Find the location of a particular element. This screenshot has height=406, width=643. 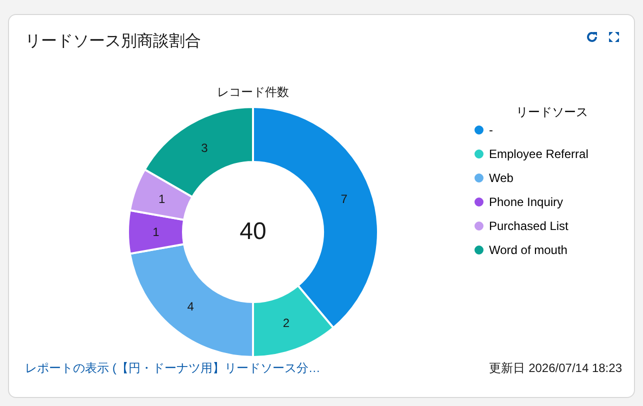

legend-label: Web is located at coordinates (501, 178).